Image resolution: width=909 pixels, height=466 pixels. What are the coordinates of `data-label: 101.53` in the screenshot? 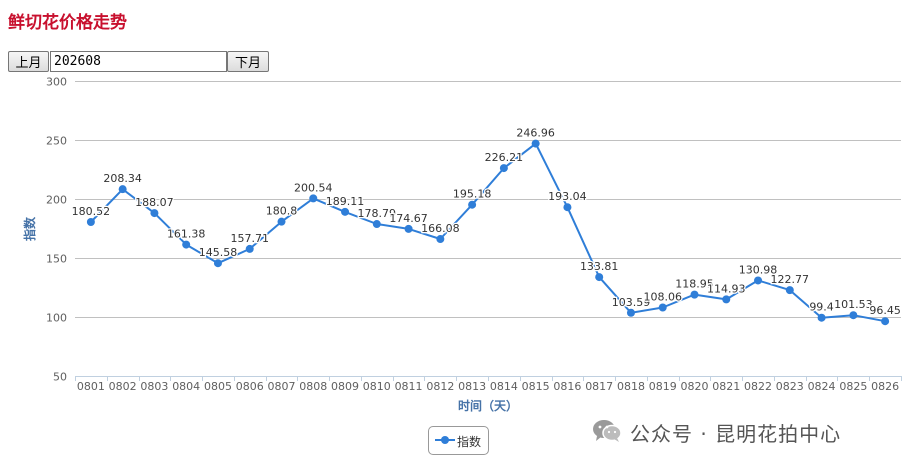 It's located at (853, 304).